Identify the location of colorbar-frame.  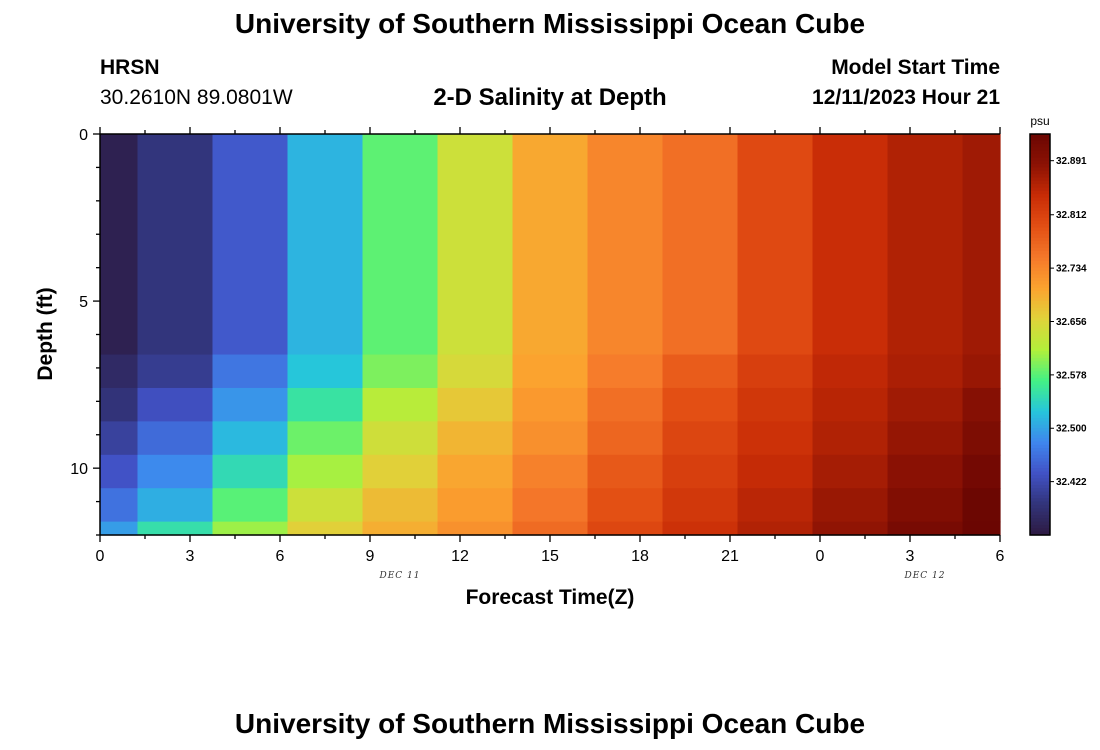
(1040, 334).